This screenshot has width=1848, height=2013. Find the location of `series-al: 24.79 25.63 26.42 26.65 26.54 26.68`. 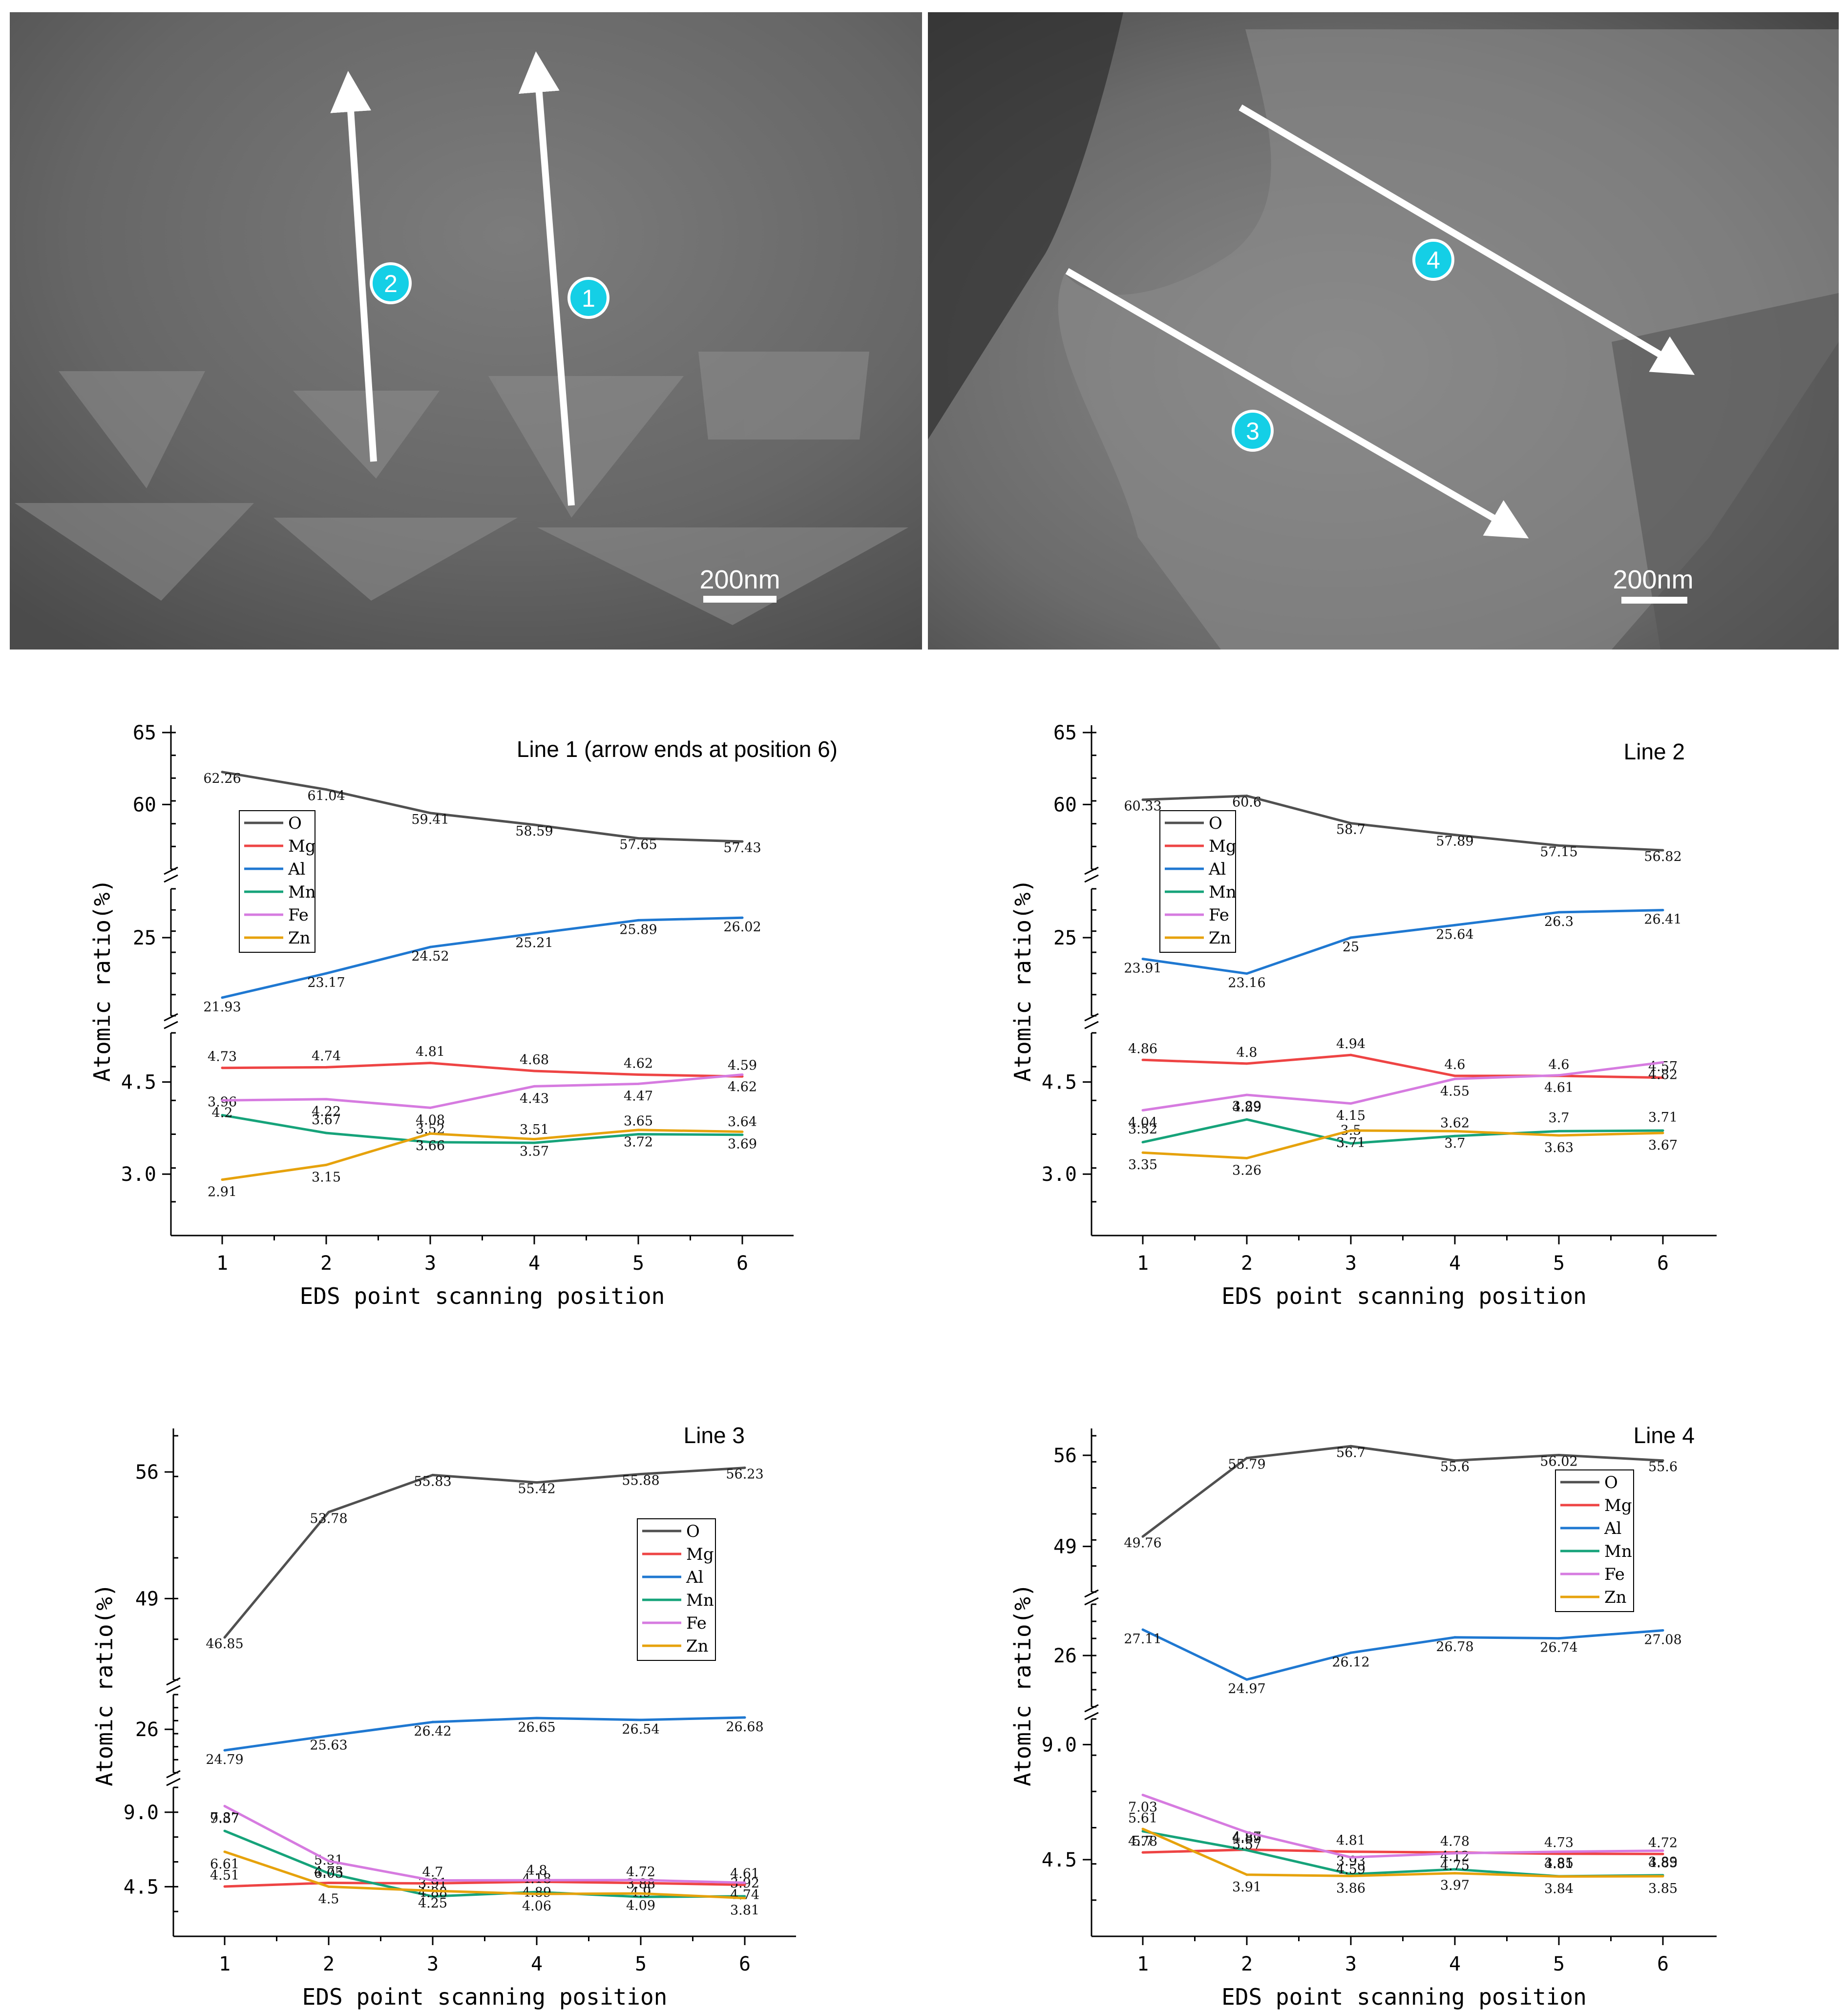

series-al: 24.79 25.63 26.42 26.65 26.54 26.68 is located at coordinates (485, 1742).